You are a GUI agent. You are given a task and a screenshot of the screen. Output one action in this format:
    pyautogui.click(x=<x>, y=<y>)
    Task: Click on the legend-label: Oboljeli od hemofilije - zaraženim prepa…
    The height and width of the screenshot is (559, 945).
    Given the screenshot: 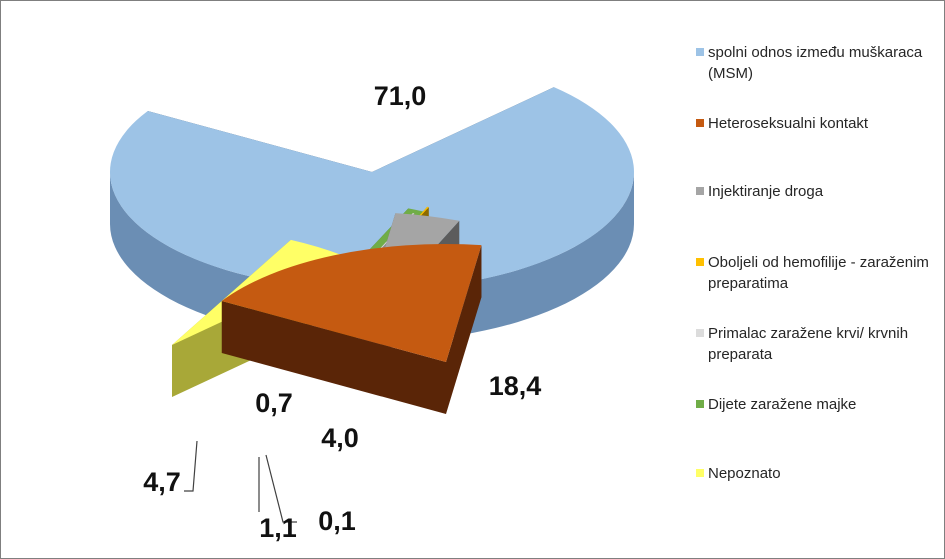 What is the action you would take?
    pyautogui.click(x=818, y=273)
    